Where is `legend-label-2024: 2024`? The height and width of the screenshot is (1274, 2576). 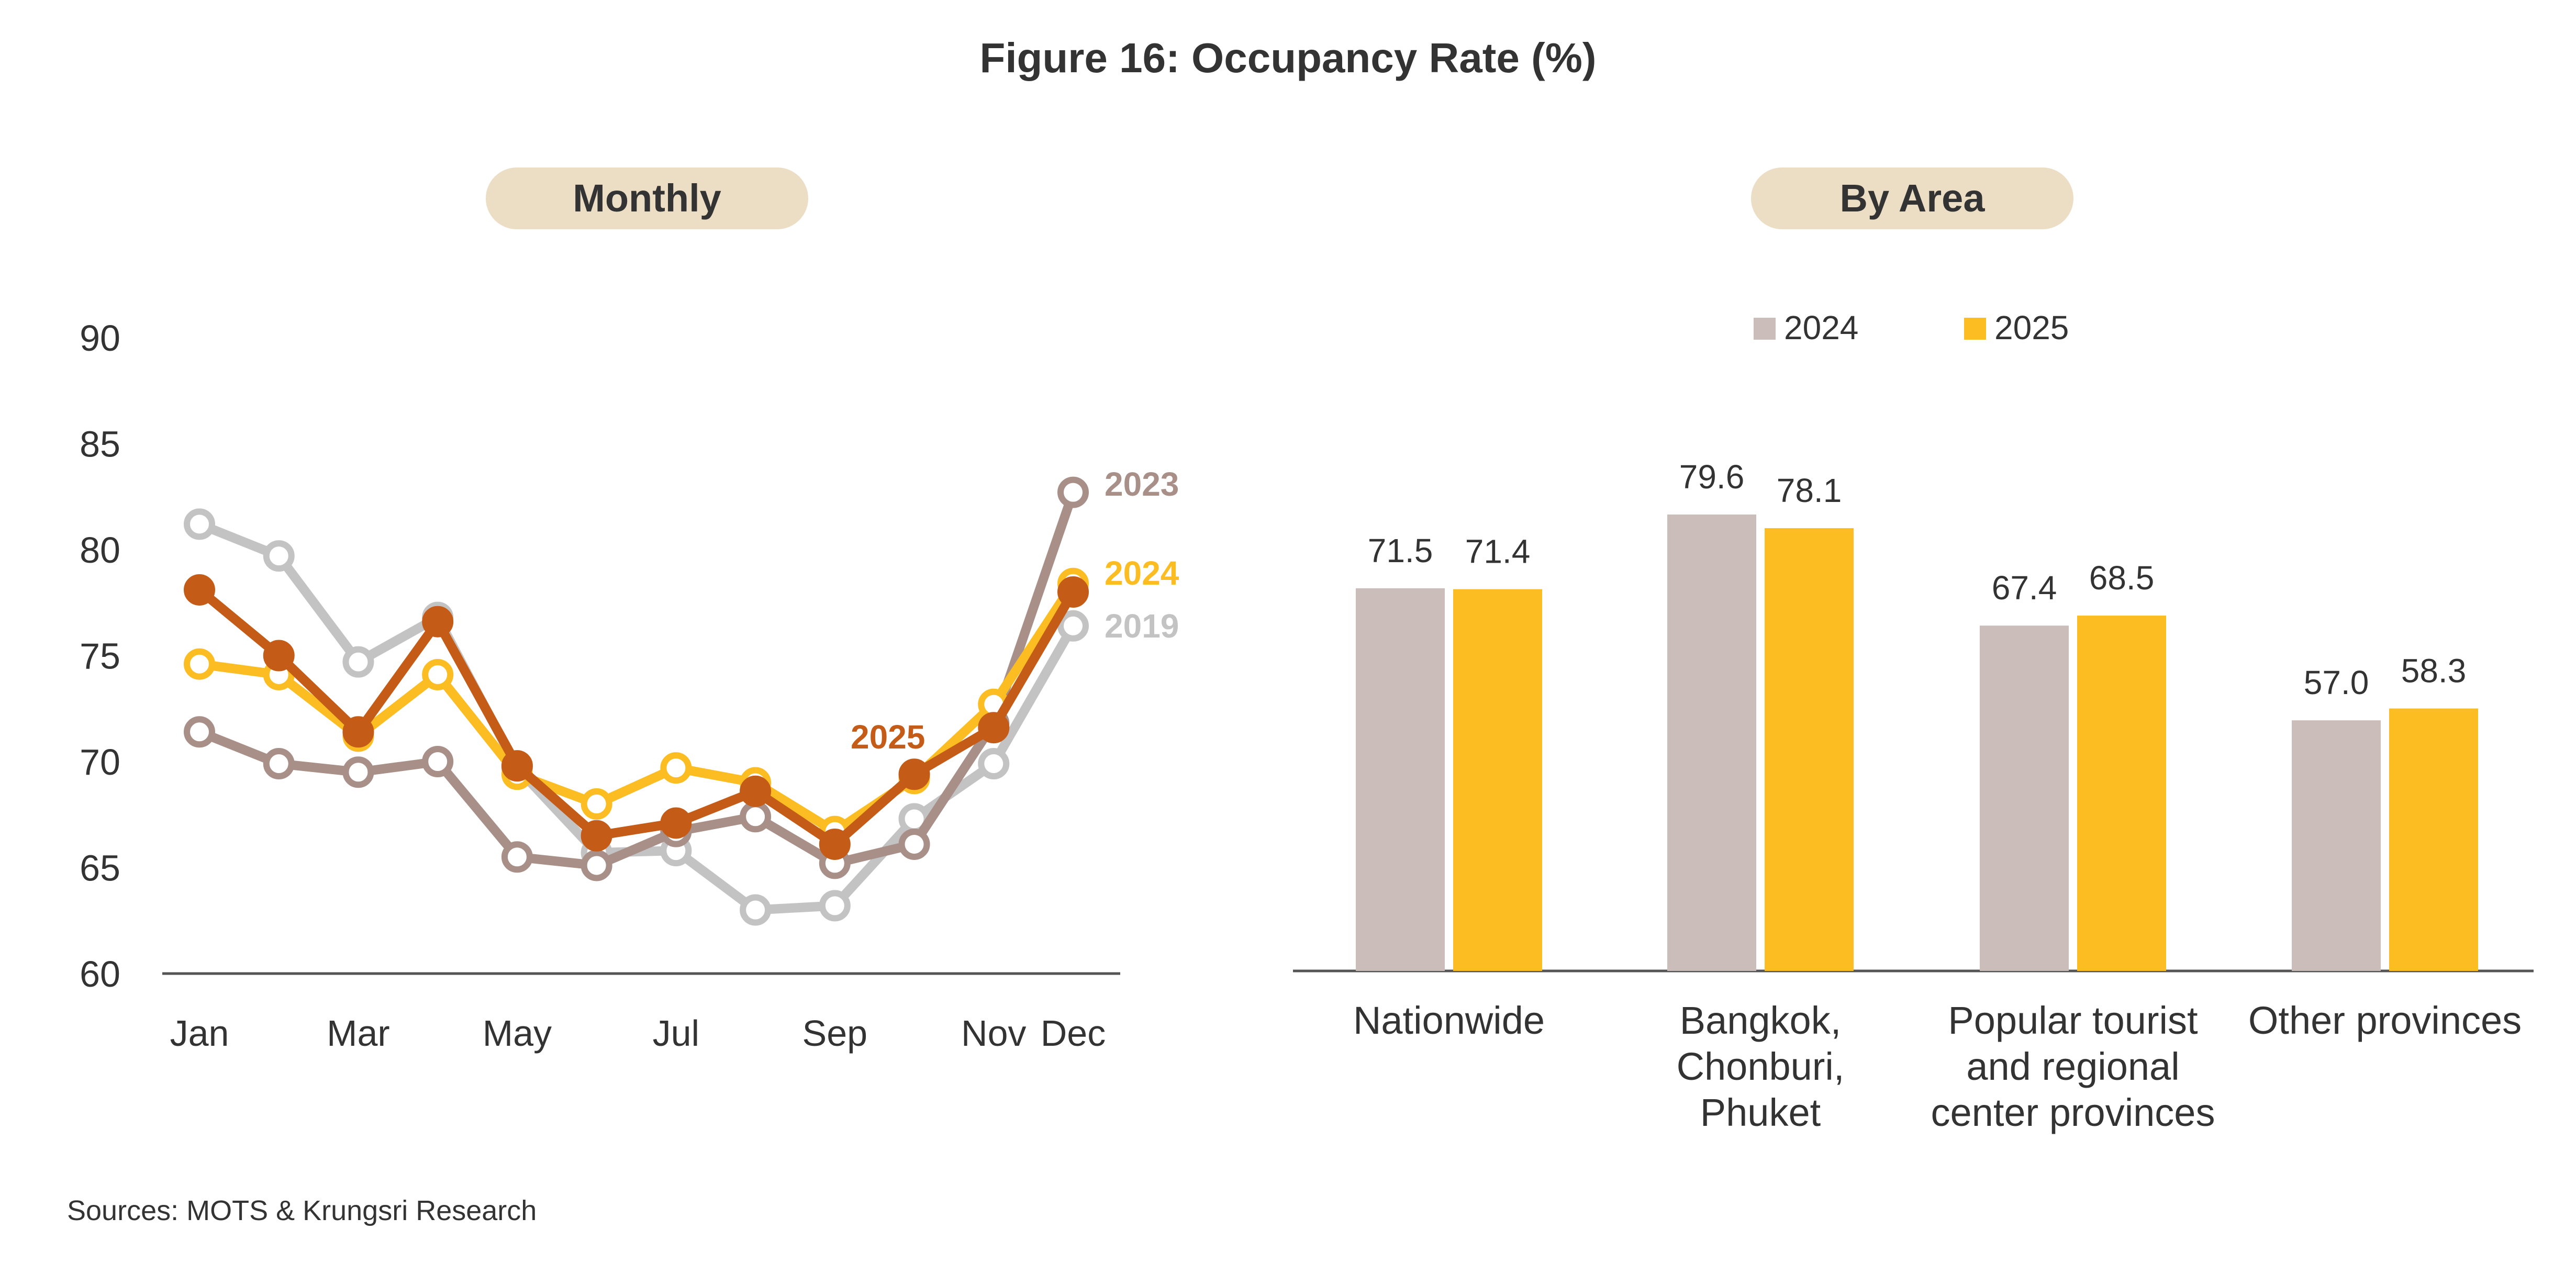 legend-label-2024: 2024 is located at coordinates (1821, 328).